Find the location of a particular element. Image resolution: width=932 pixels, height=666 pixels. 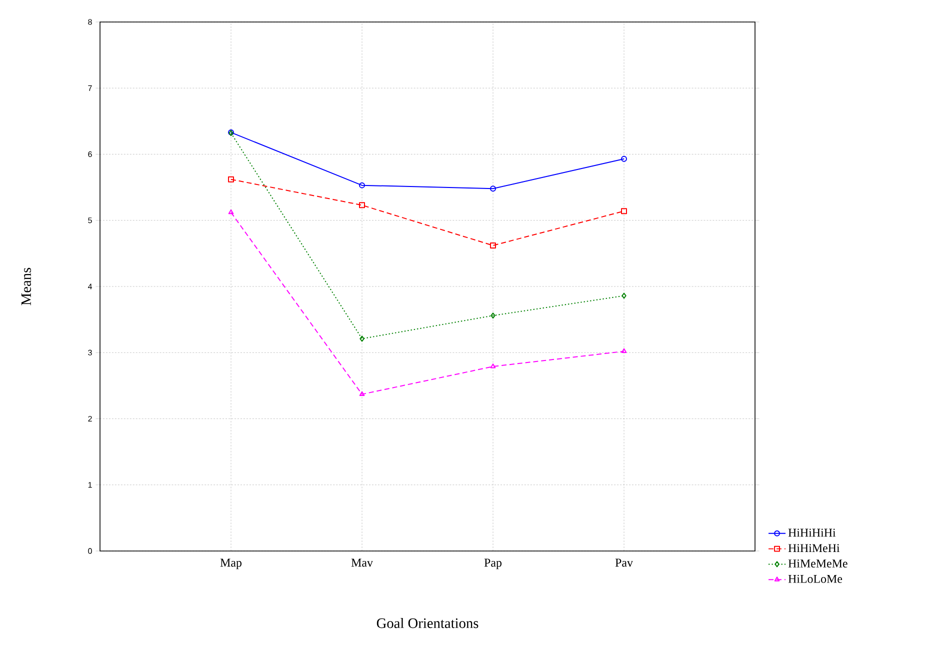

x-tick-label: Mav is located at coordinates (362, 562).